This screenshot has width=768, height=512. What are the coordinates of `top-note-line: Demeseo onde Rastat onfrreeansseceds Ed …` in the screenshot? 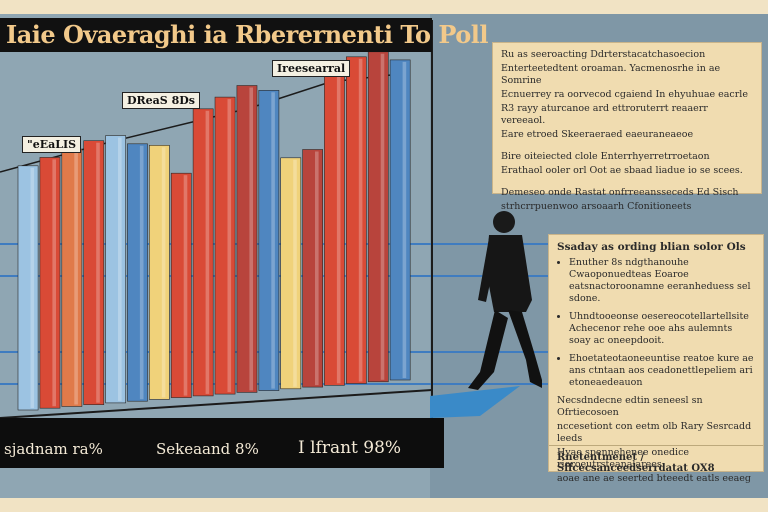 It's located at (620, 192).